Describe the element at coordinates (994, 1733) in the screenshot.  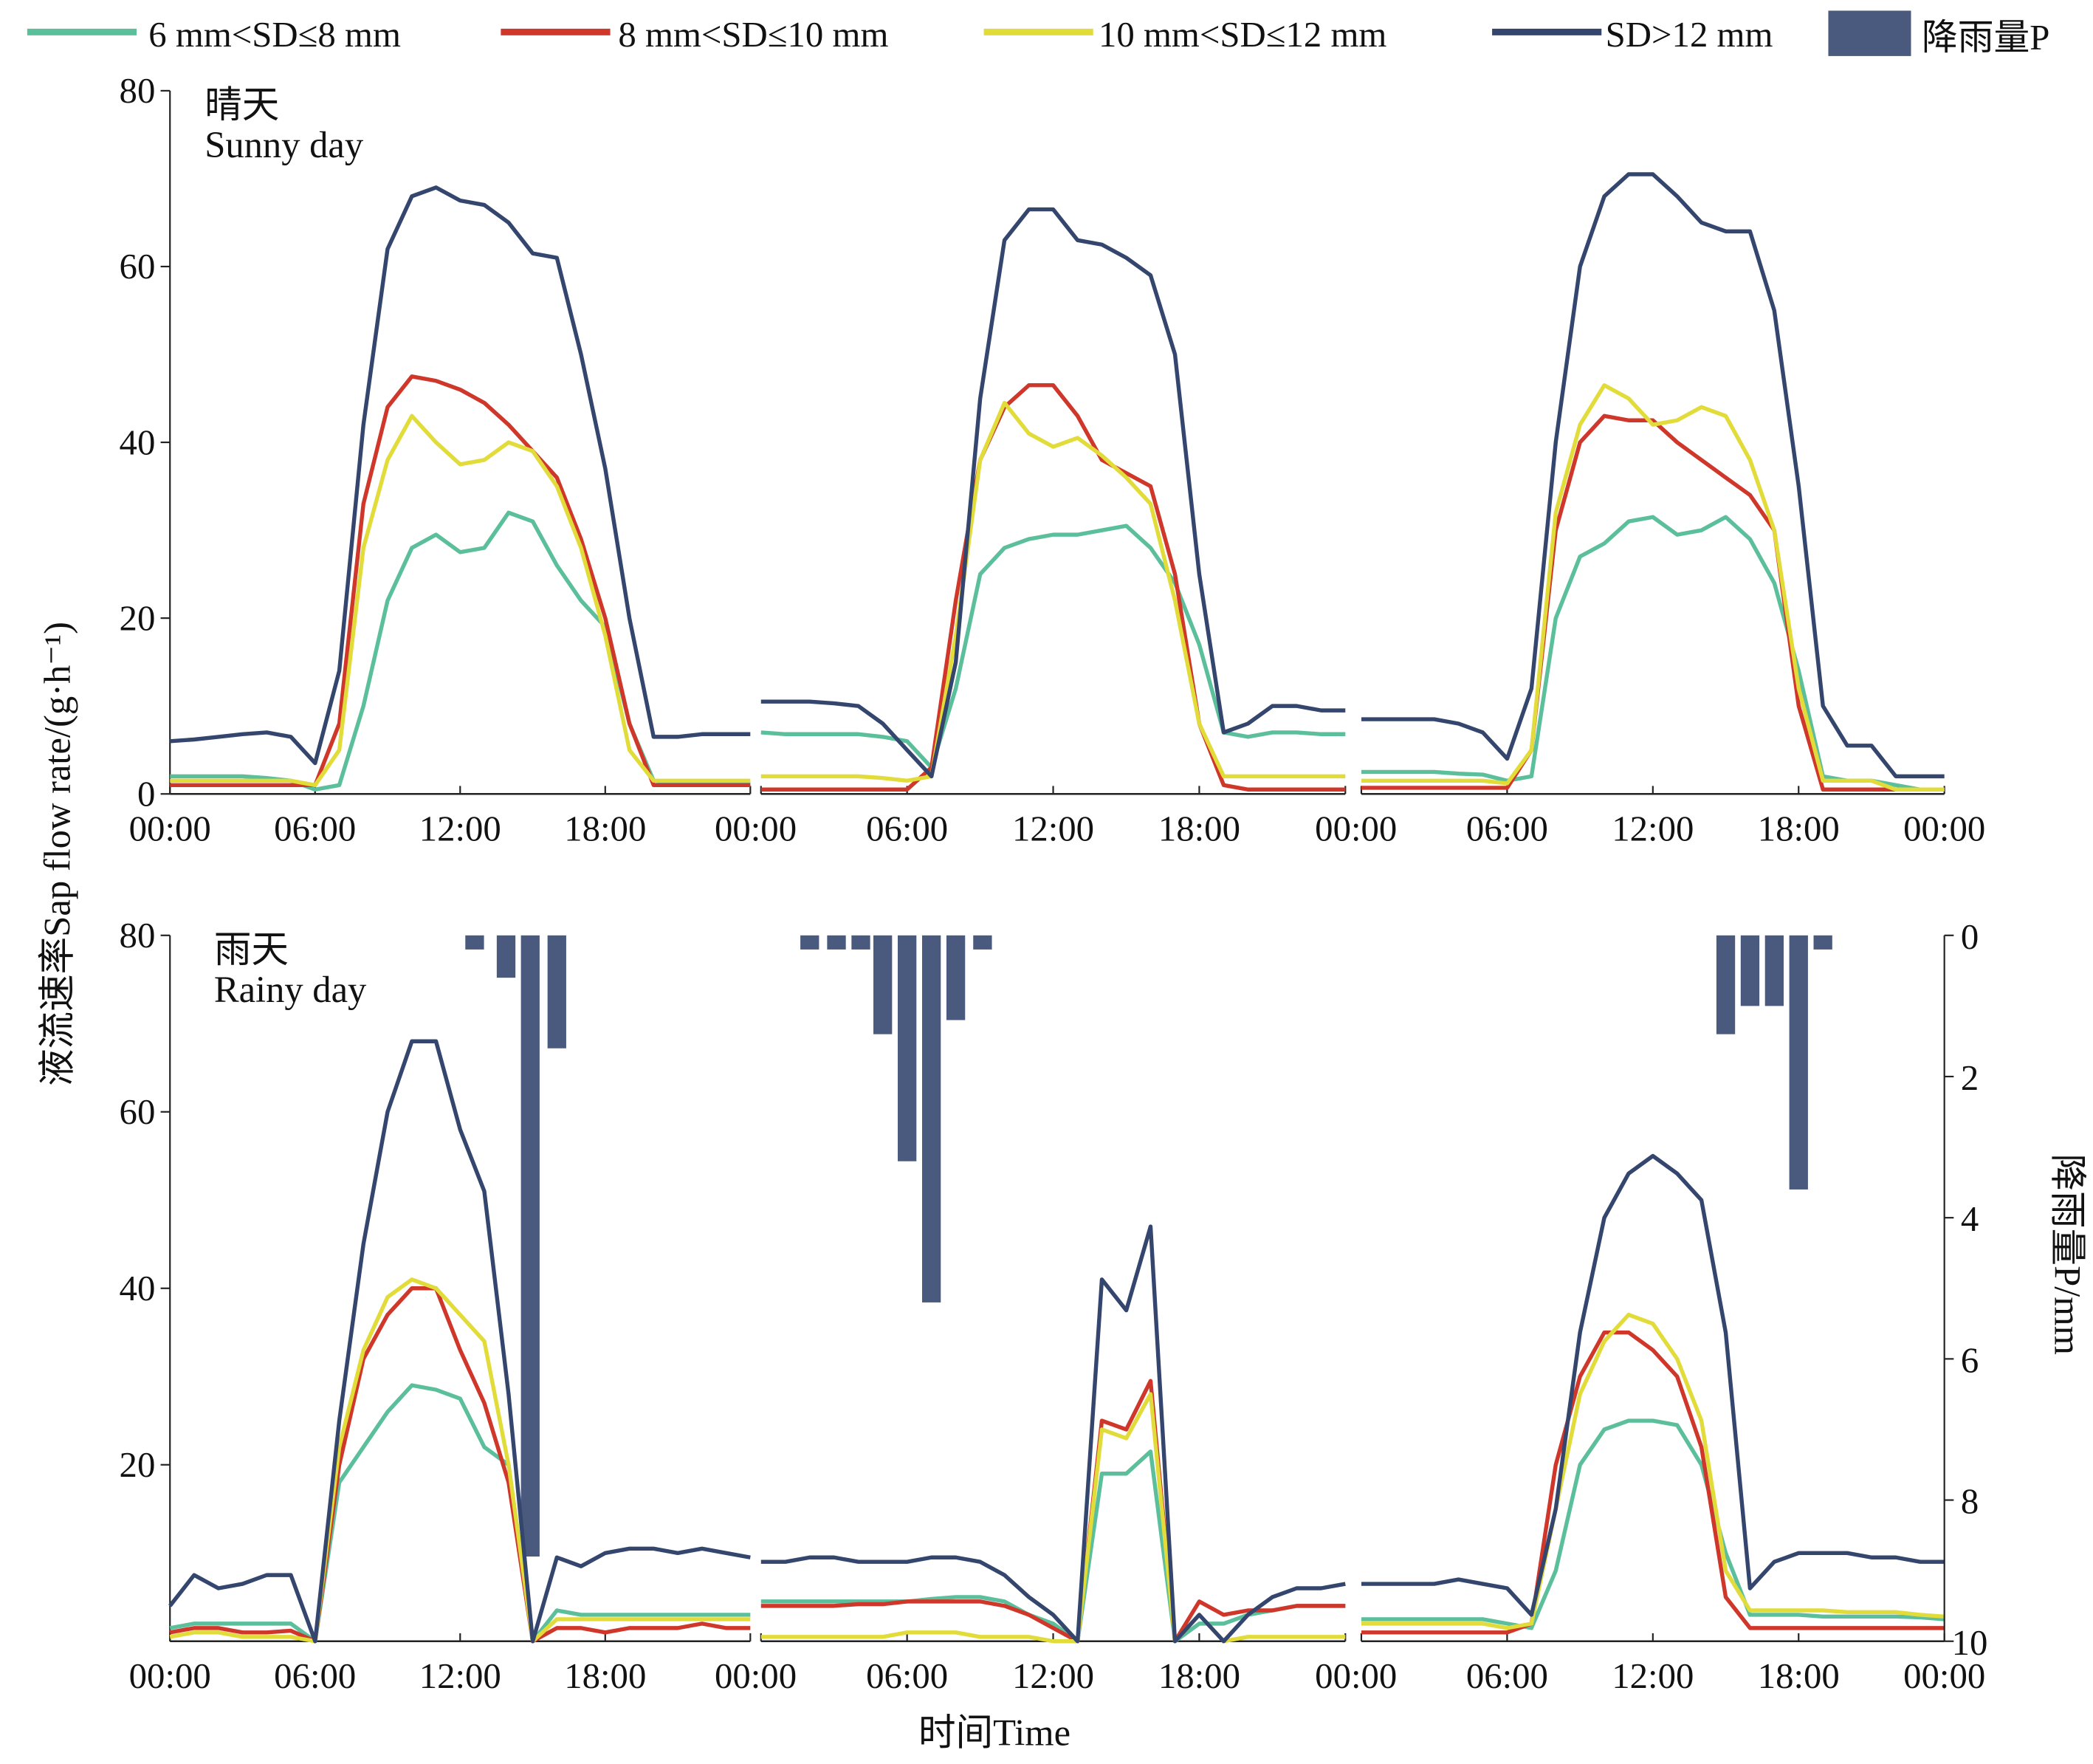
I see `x-axis-label: 时间Time` at that location.